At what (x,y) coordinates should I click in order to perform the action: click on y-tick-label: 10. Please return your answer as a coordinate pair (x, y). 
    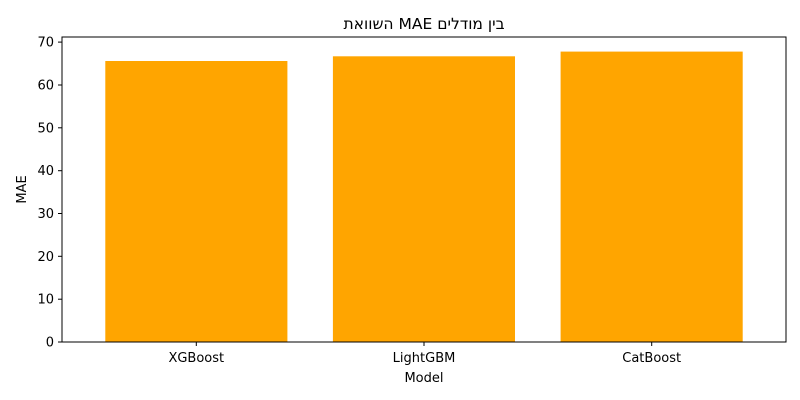
    Looking at the image, I should click on (45, 300).